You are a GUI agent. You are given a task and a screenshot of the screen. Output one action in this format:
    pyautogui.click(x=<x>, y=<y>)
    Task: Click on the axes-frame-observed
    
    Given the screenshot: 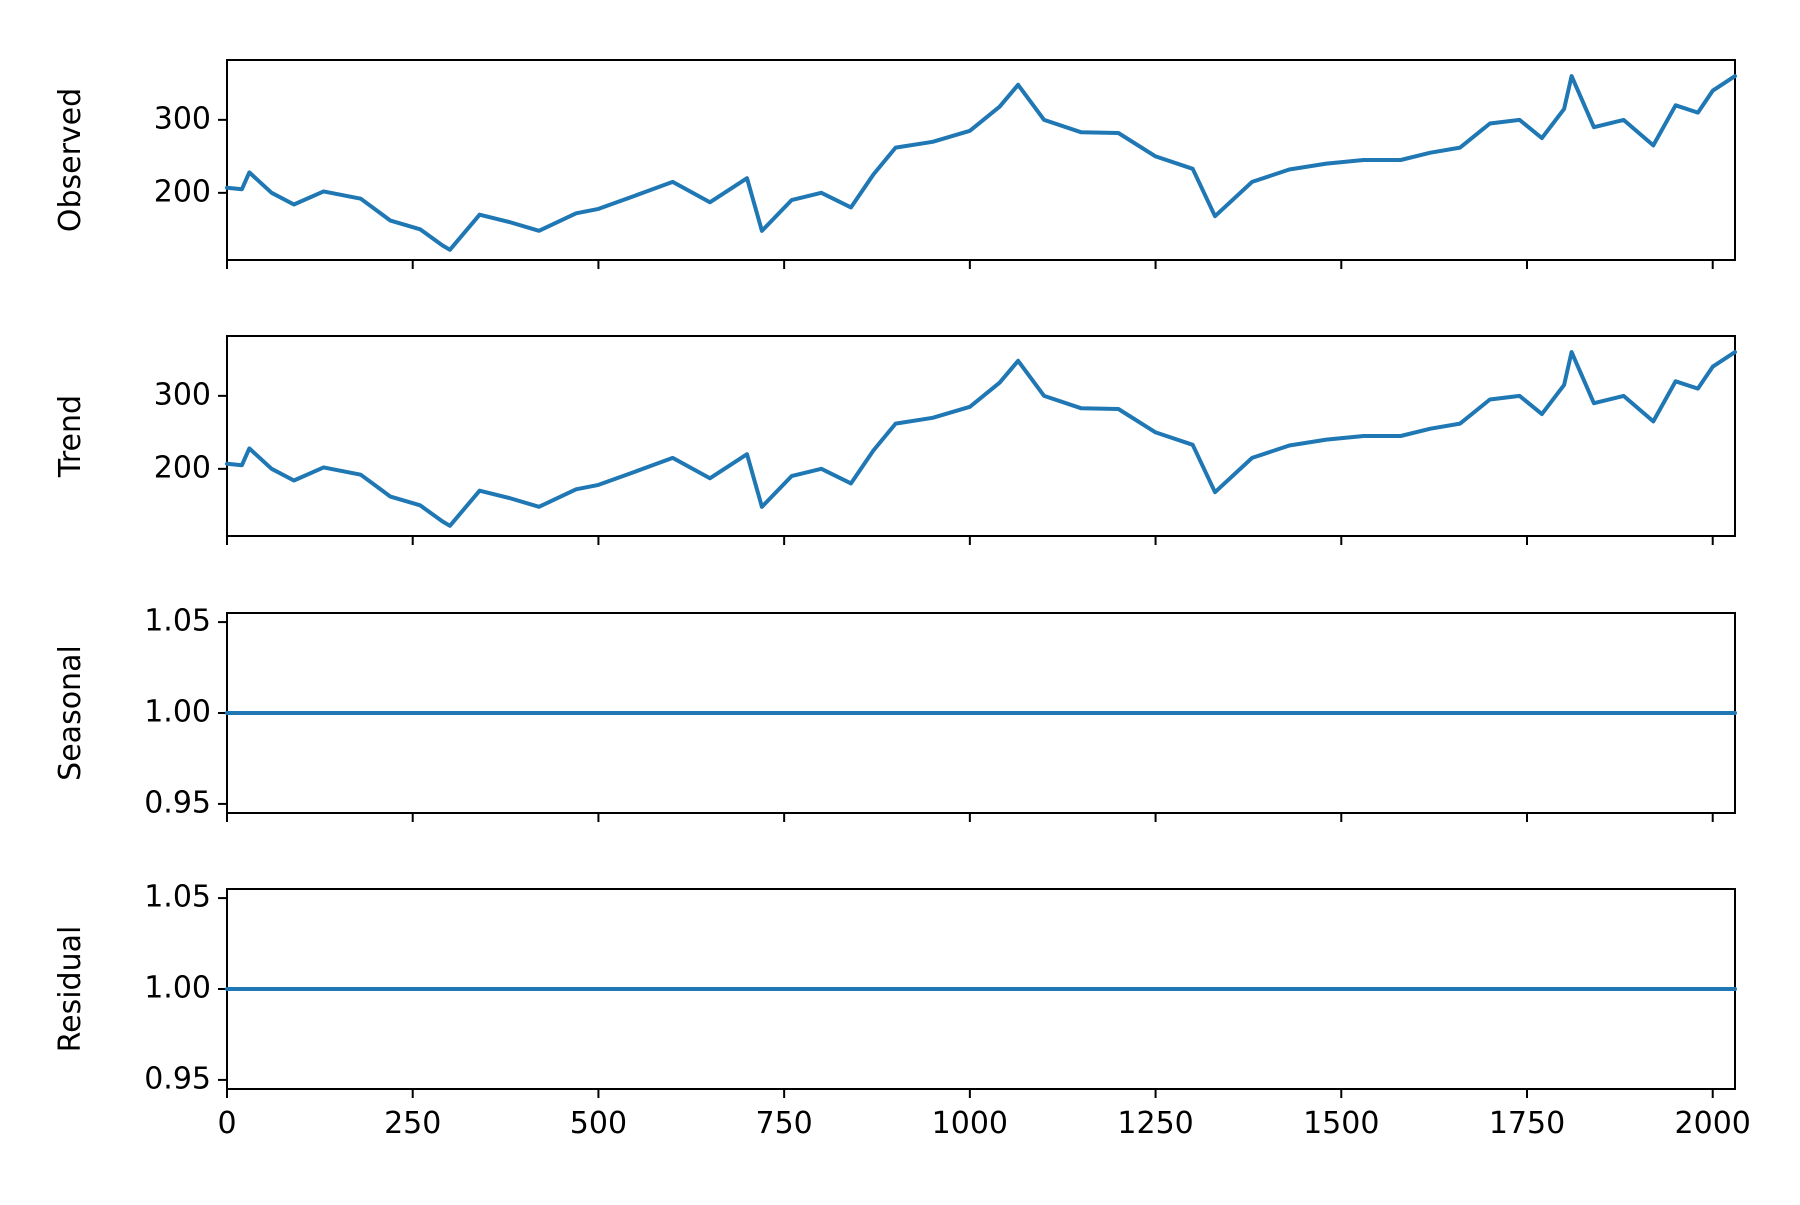 What is the action you would take?
    pyautogui.click(x=981, y=160)
    